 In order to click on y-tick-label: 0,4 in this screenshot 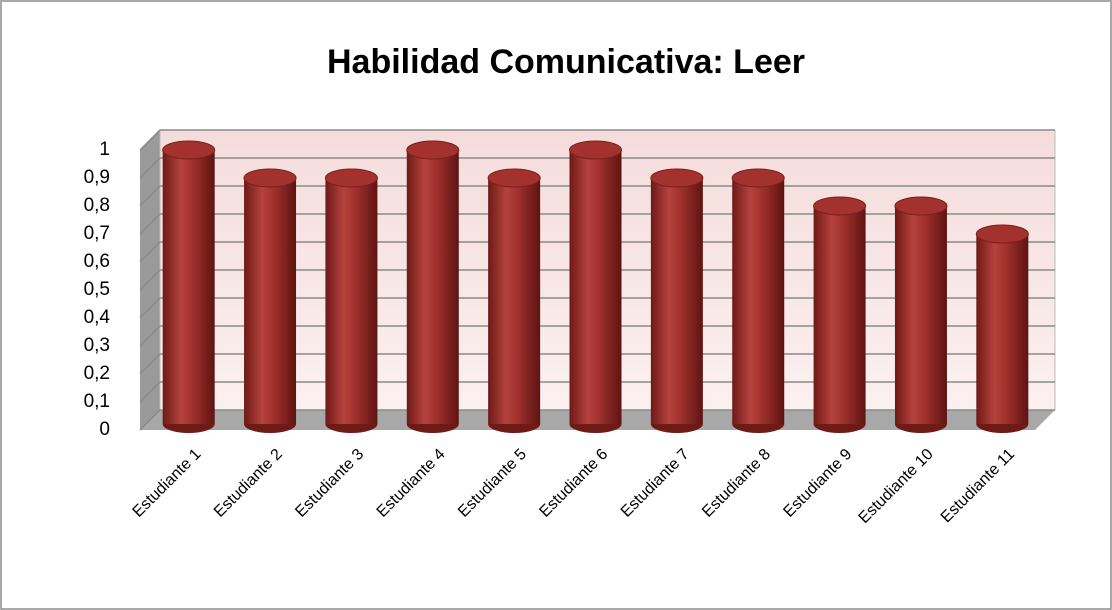, I will do `click(97, 317)`.